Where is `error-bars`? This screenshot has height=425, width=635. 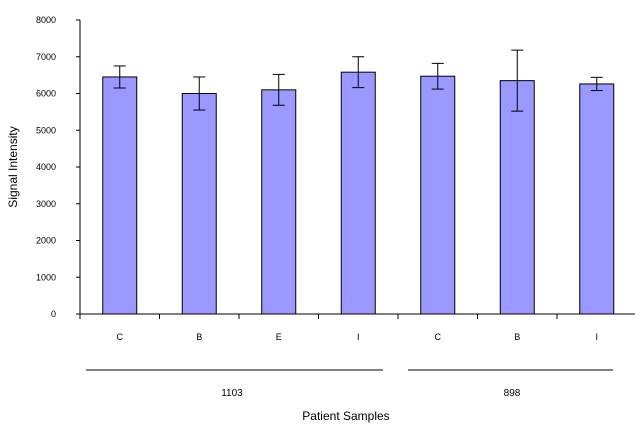
error-bars is located at coordinates (358, 80).